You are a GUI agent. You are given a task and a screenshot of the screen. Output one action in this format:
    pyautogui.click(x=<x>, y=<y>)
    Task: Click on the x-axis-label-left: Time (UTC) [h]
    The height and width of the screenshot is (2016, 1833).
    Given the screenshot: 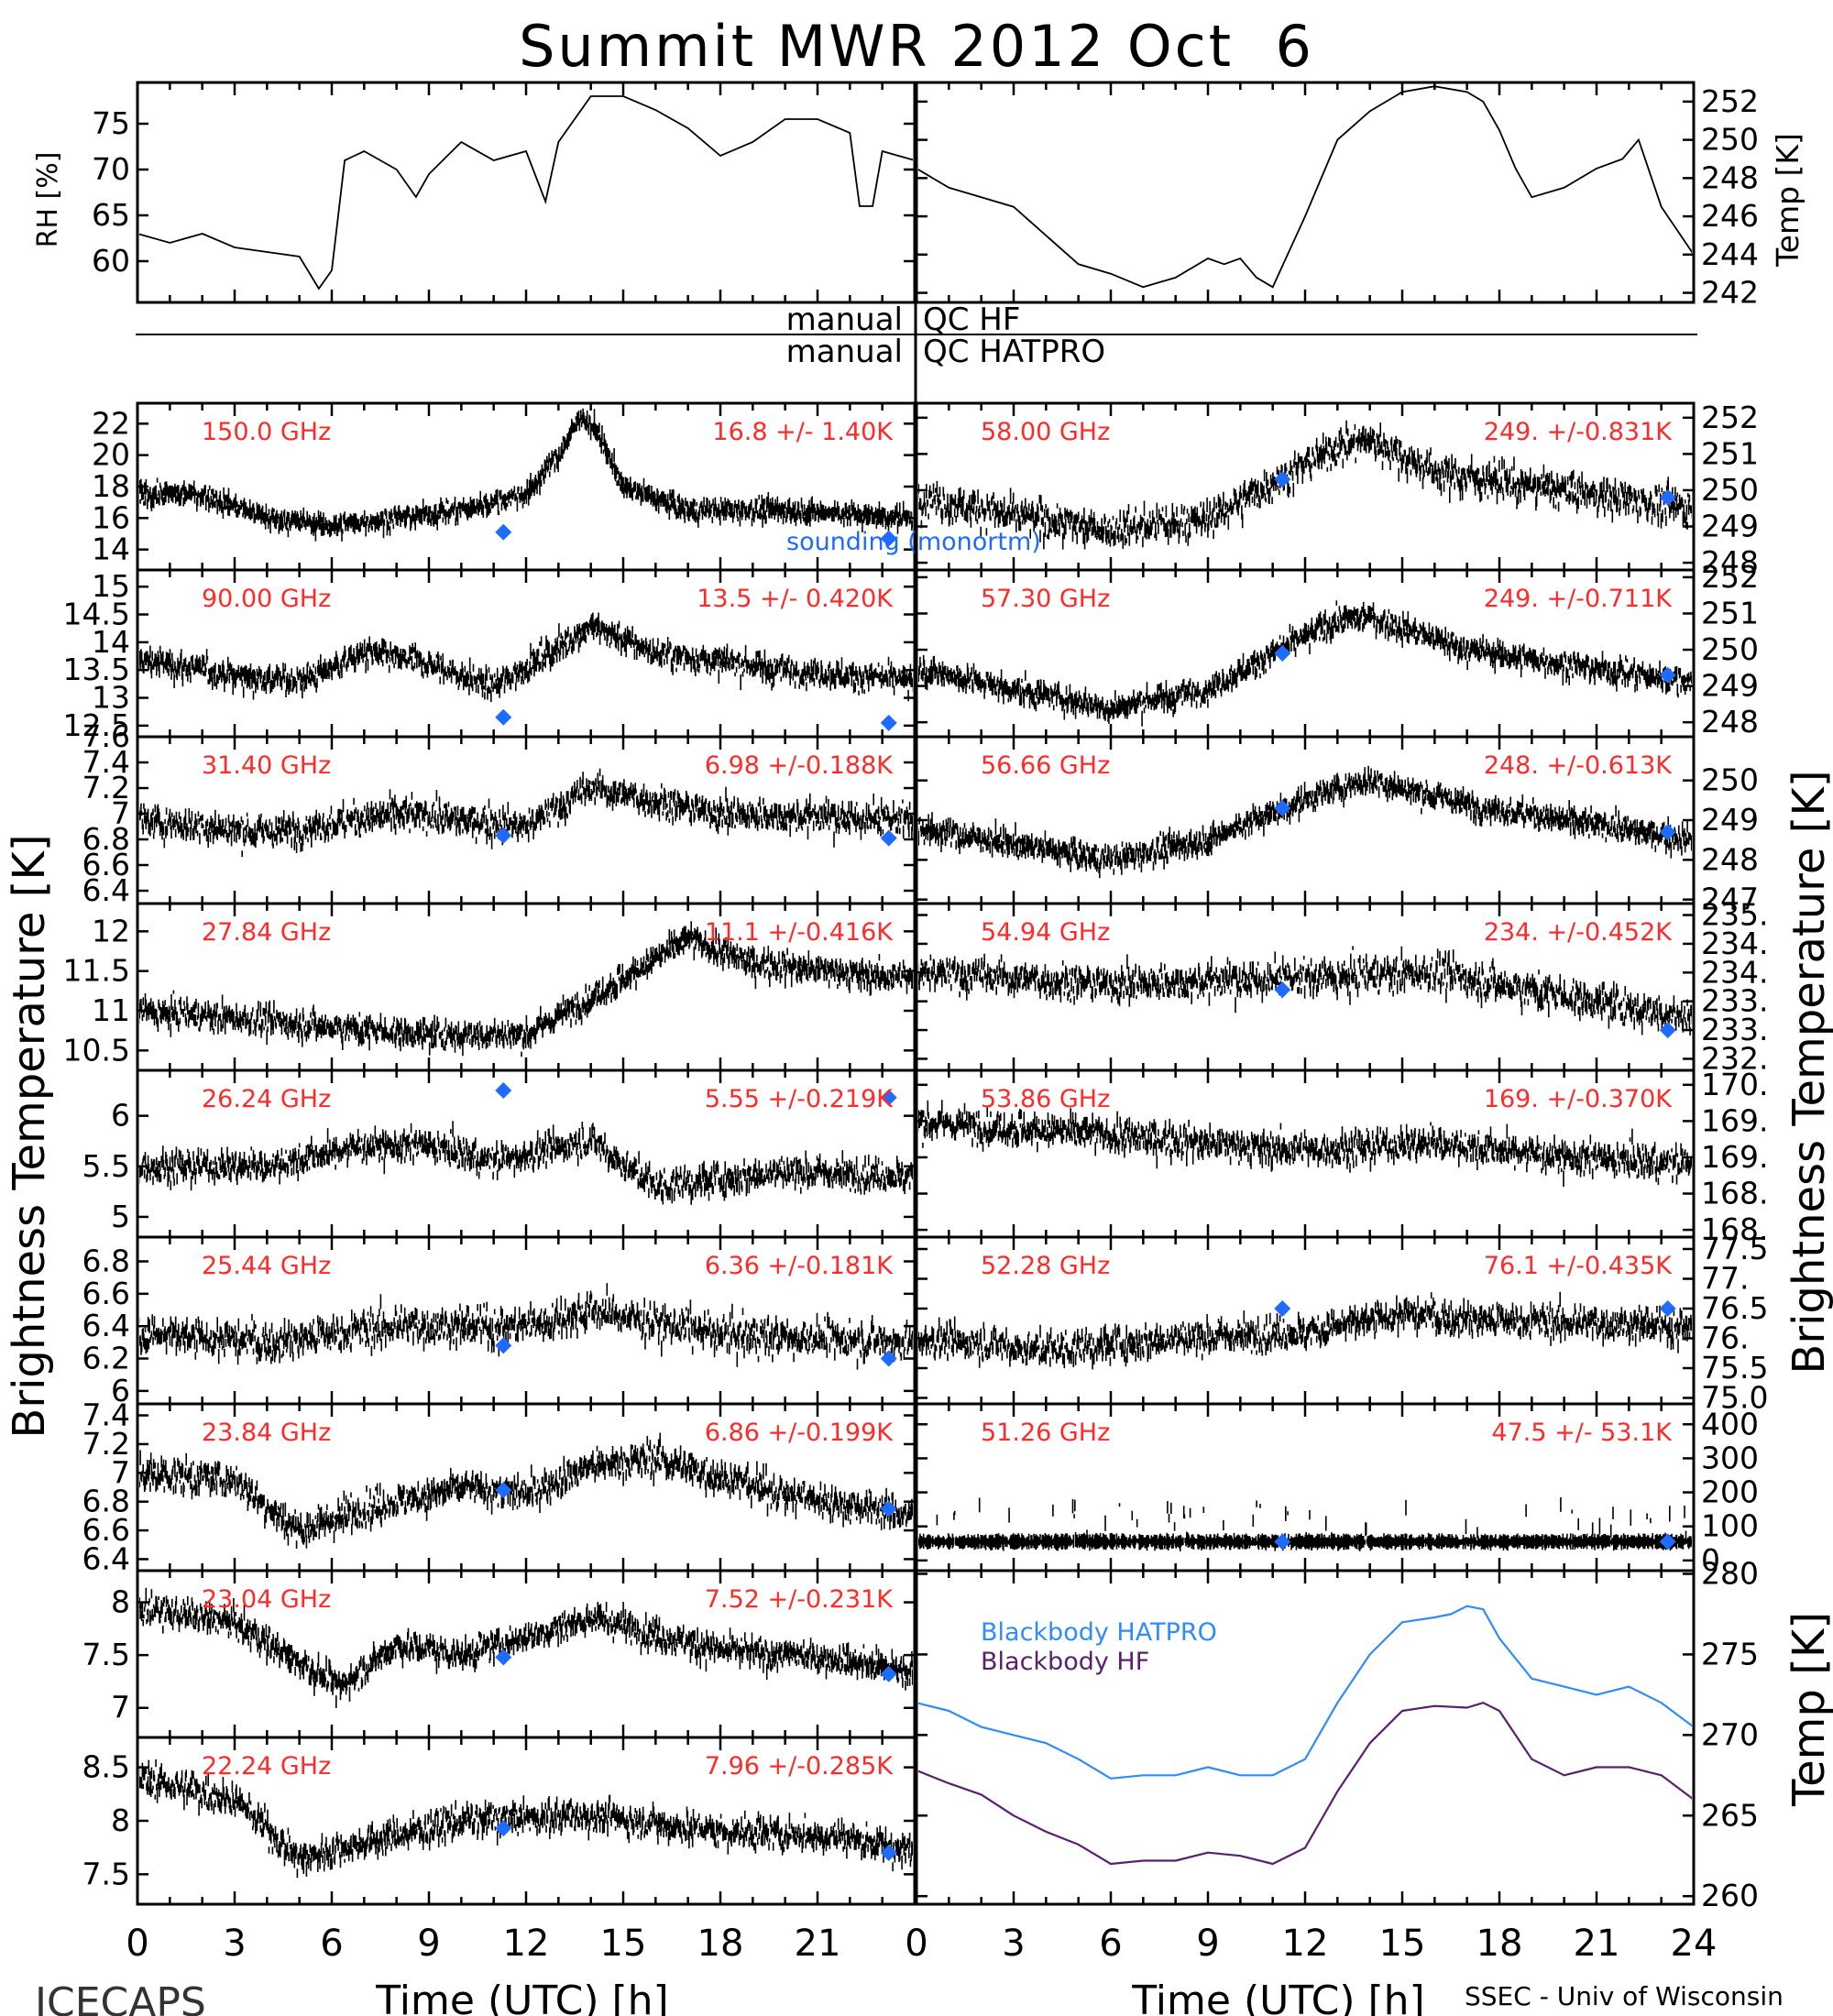 What is the action you would take?
    pyautogui.click(x=521, y=1997)
    